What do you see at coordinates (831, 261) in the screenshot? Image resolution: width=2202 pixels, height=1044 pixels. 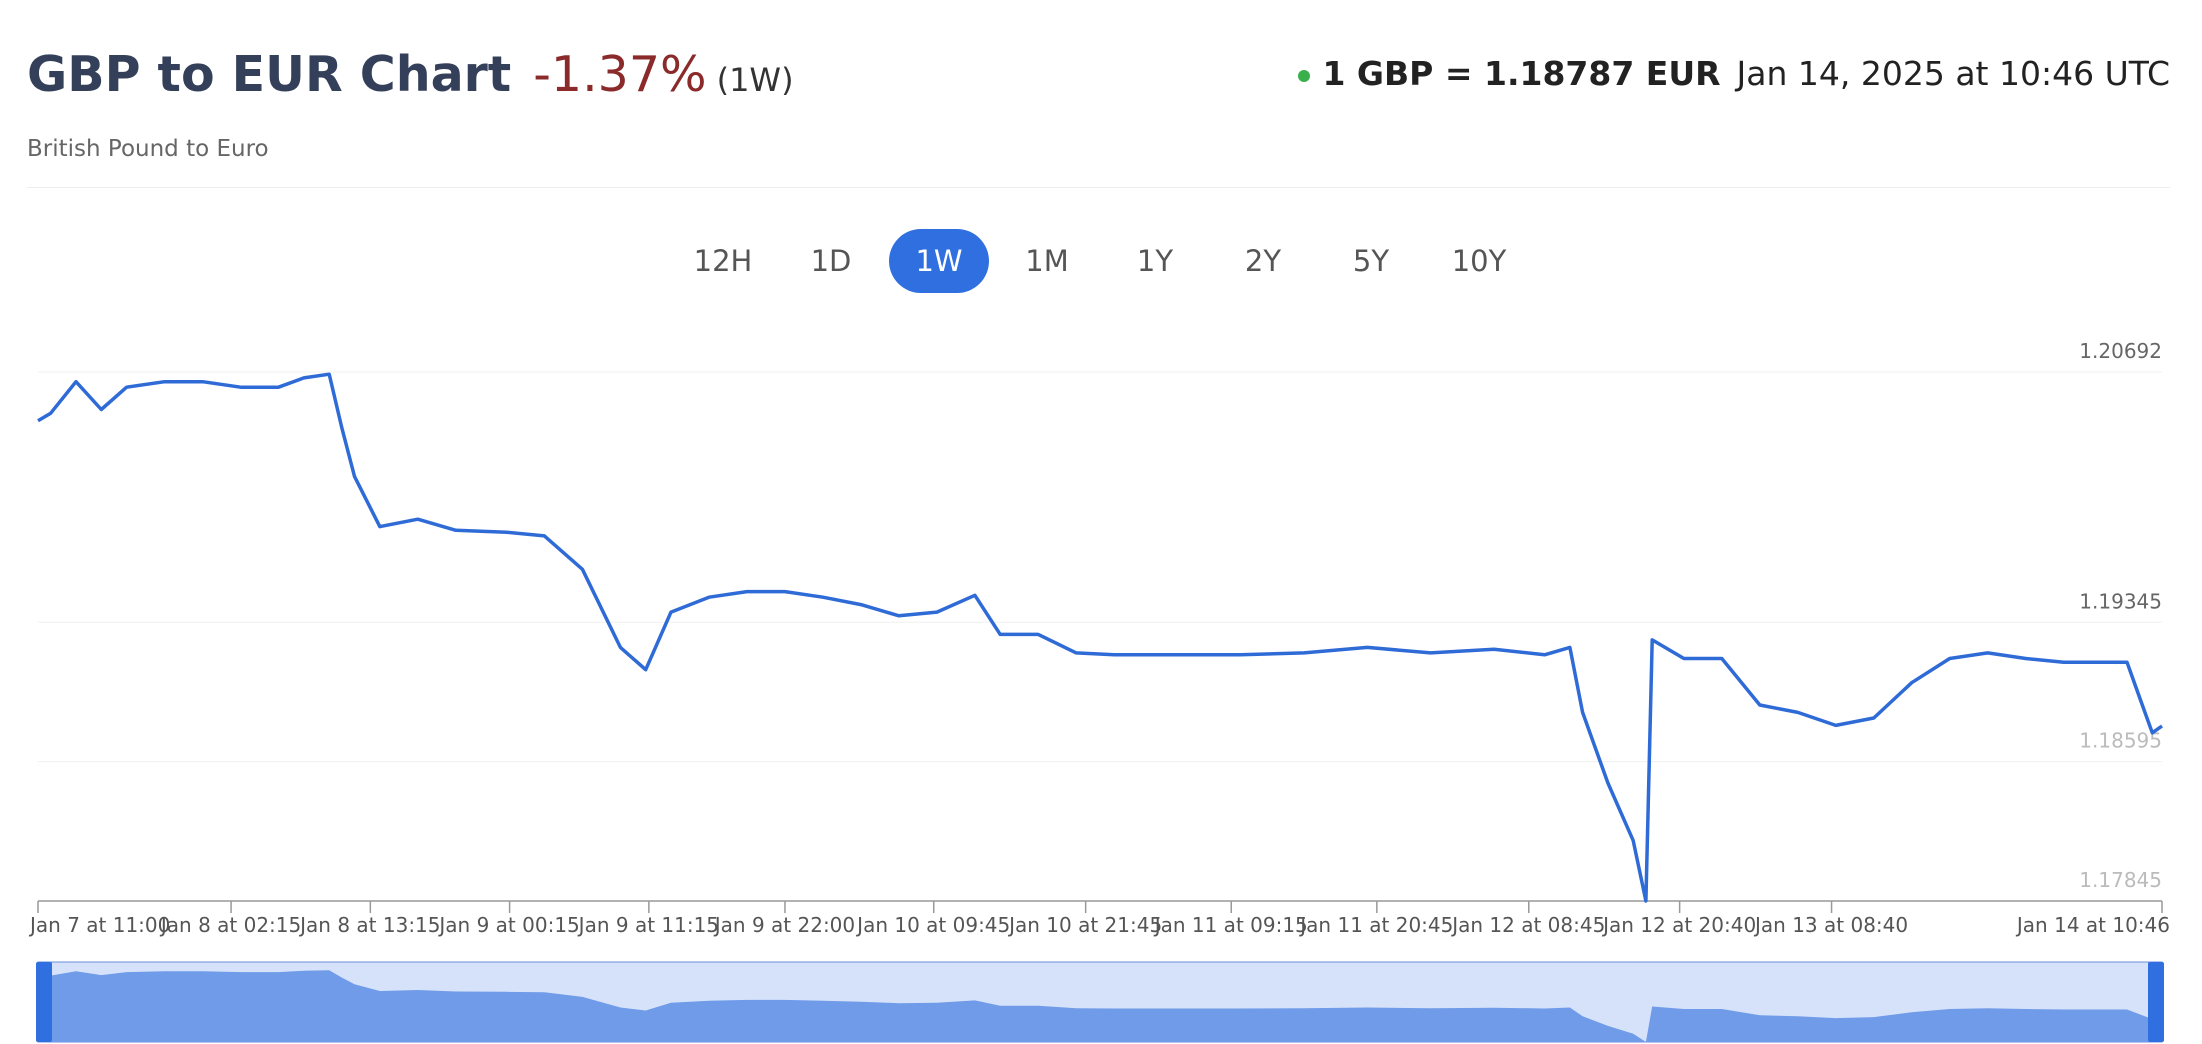 I see `range-button: 1D` at bounding box center [831, 261].